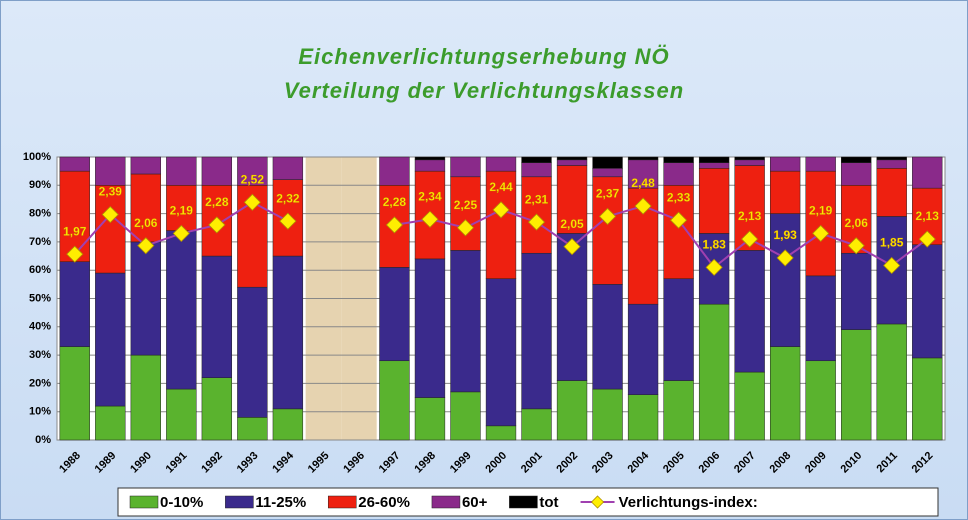  What do you see at coordinates (37, 157) in the screenshot?
I see `y-tick-label: 100%` at bounding box center [37, 157].